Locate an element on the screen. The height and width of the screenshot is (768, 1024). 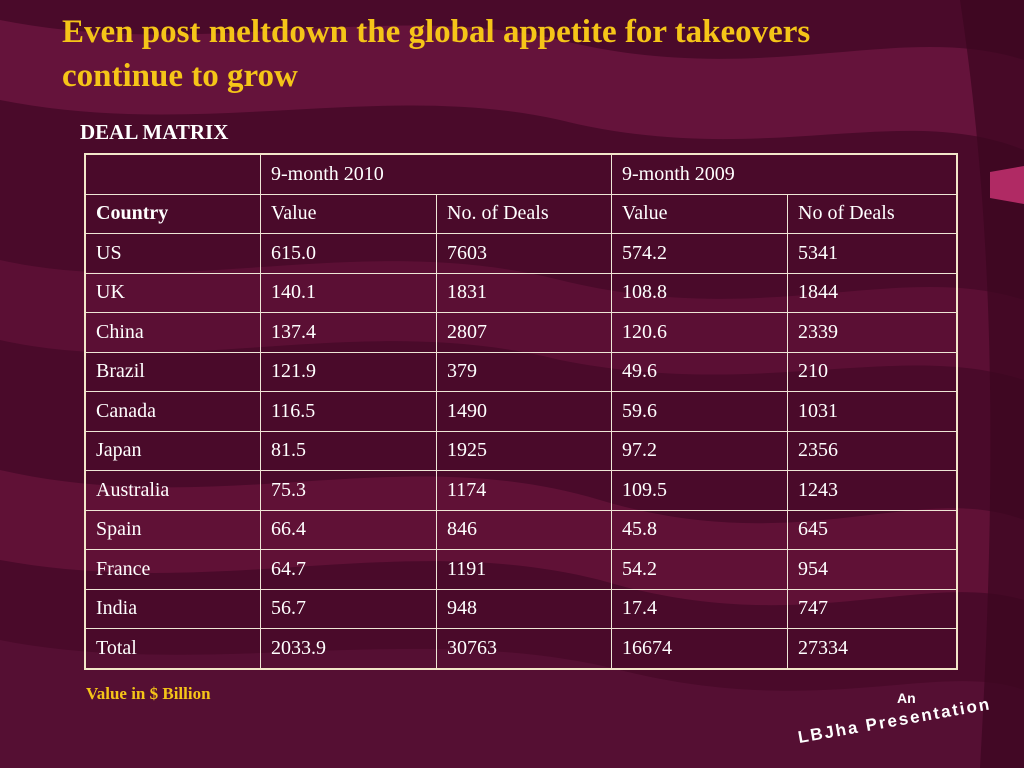
cell-deals-2010: 1191 is located at coordinates (524, 569).